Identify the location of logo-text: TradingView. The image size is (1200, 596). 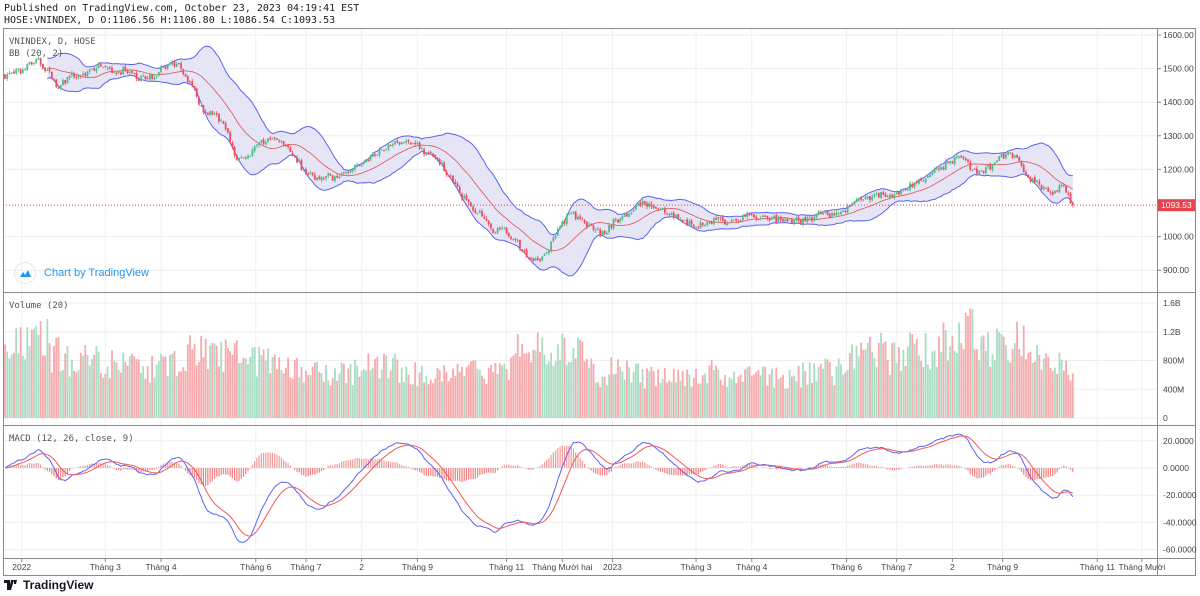
(58, 585).